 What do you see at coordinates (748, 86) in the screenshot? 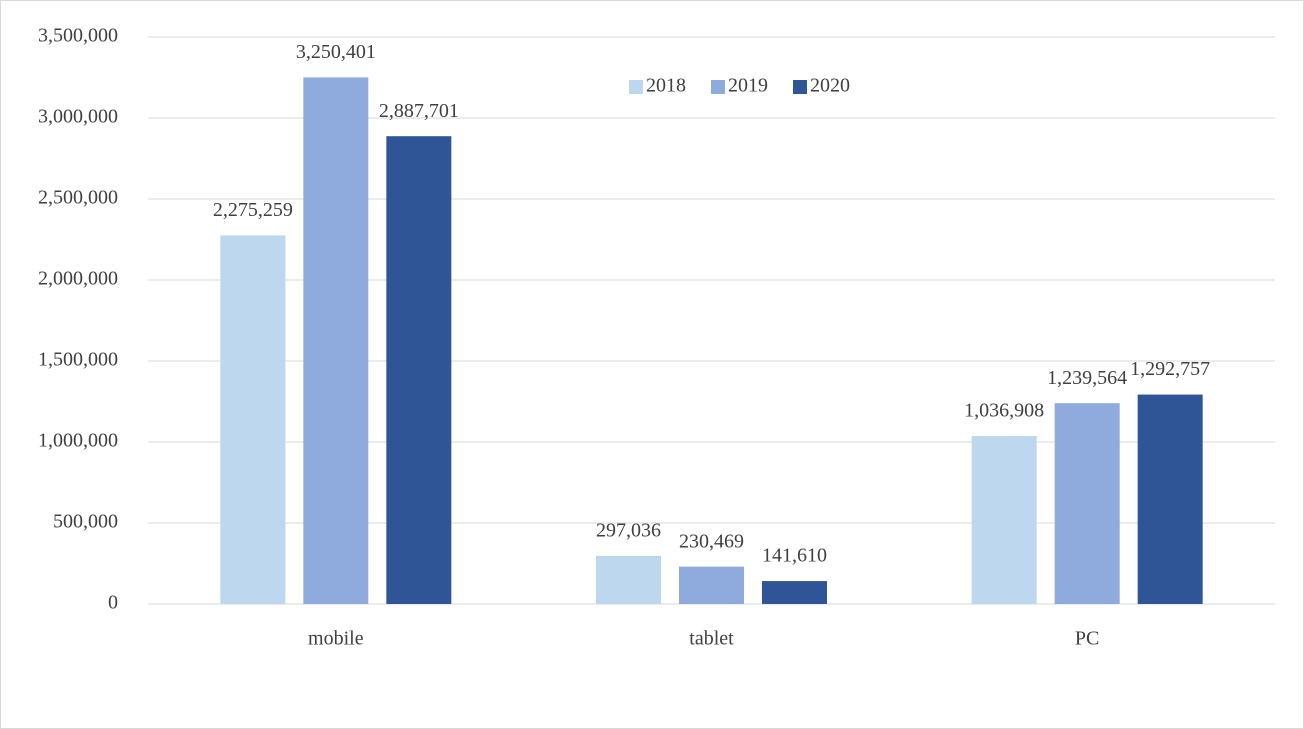
I see `legend-label: 2019` at bounding box center [748, 86].